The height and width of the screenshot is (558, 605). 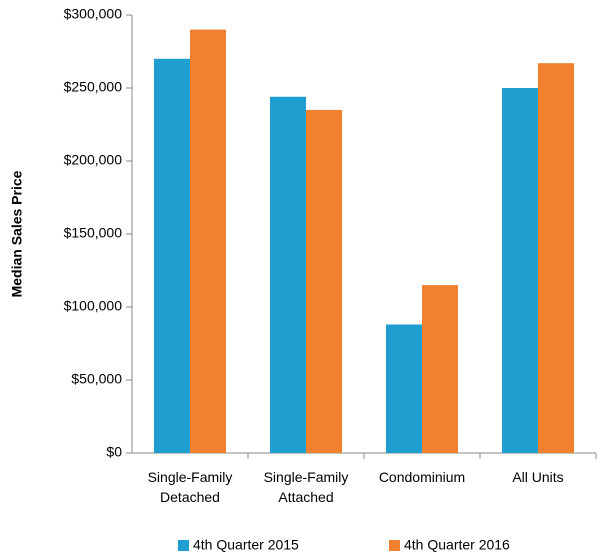 I want to click on y-tick-label: $50,000, so click(x=96, y=379).